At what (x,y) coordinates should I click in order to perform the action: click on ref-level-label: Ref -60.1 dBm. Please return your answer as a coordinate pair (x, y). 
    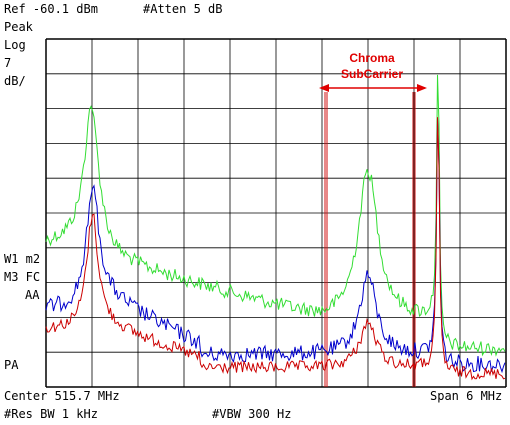
    Looking at the image, I should click on (51, 9).